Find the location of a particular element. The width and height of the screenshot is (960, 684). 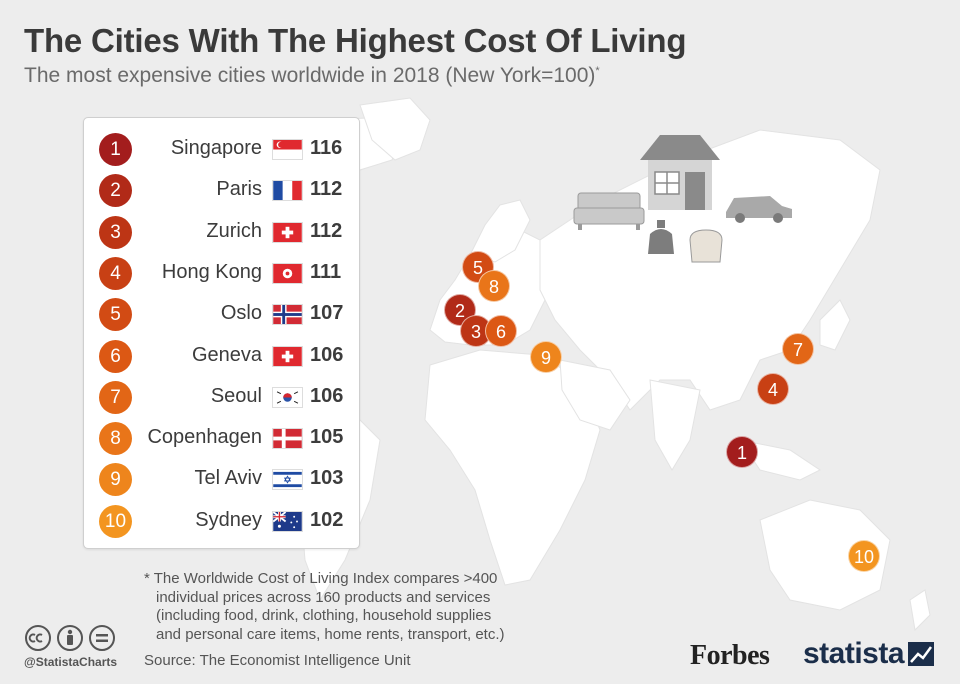

table-row: 6 Geneva 106 is located at coordinates (221, 356).